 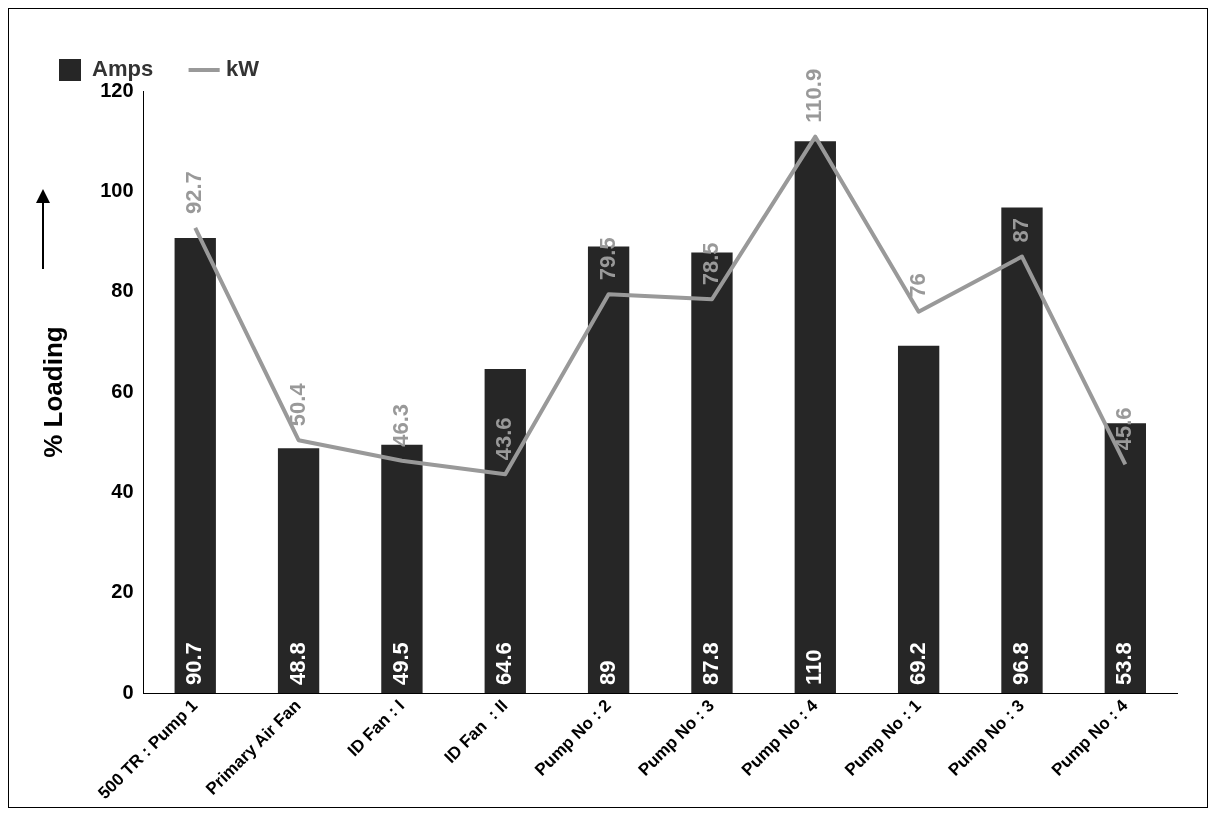 I want to click on data-label: 48.8, so click(x=297, y=664).